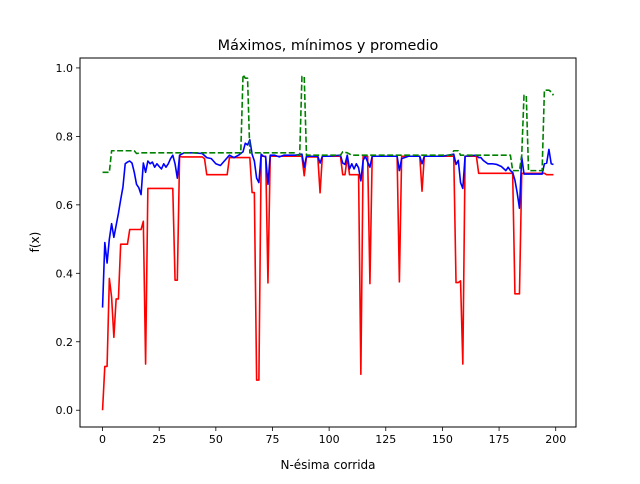 The height and width of the screenshot is (484, 640). Describe the element at coordinates (102, 439) in the screenshot. I see `x-tick-label: 0` at that location.